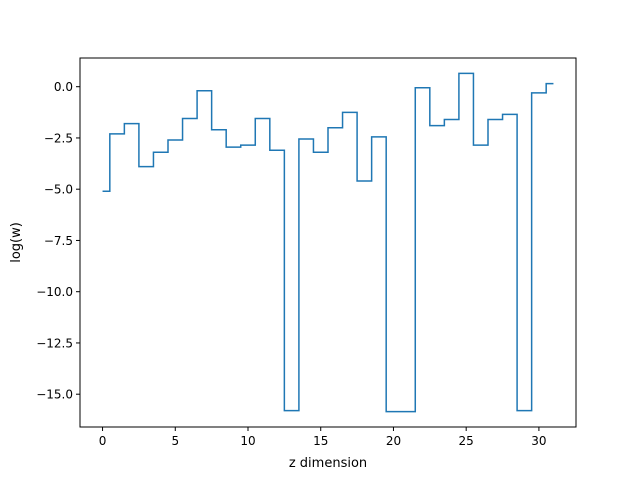  I want to click on y-ticks: 0.0 −2.5 −5.0 −7.5 −10.0 −12.5 −15.0, so click(58, 241).